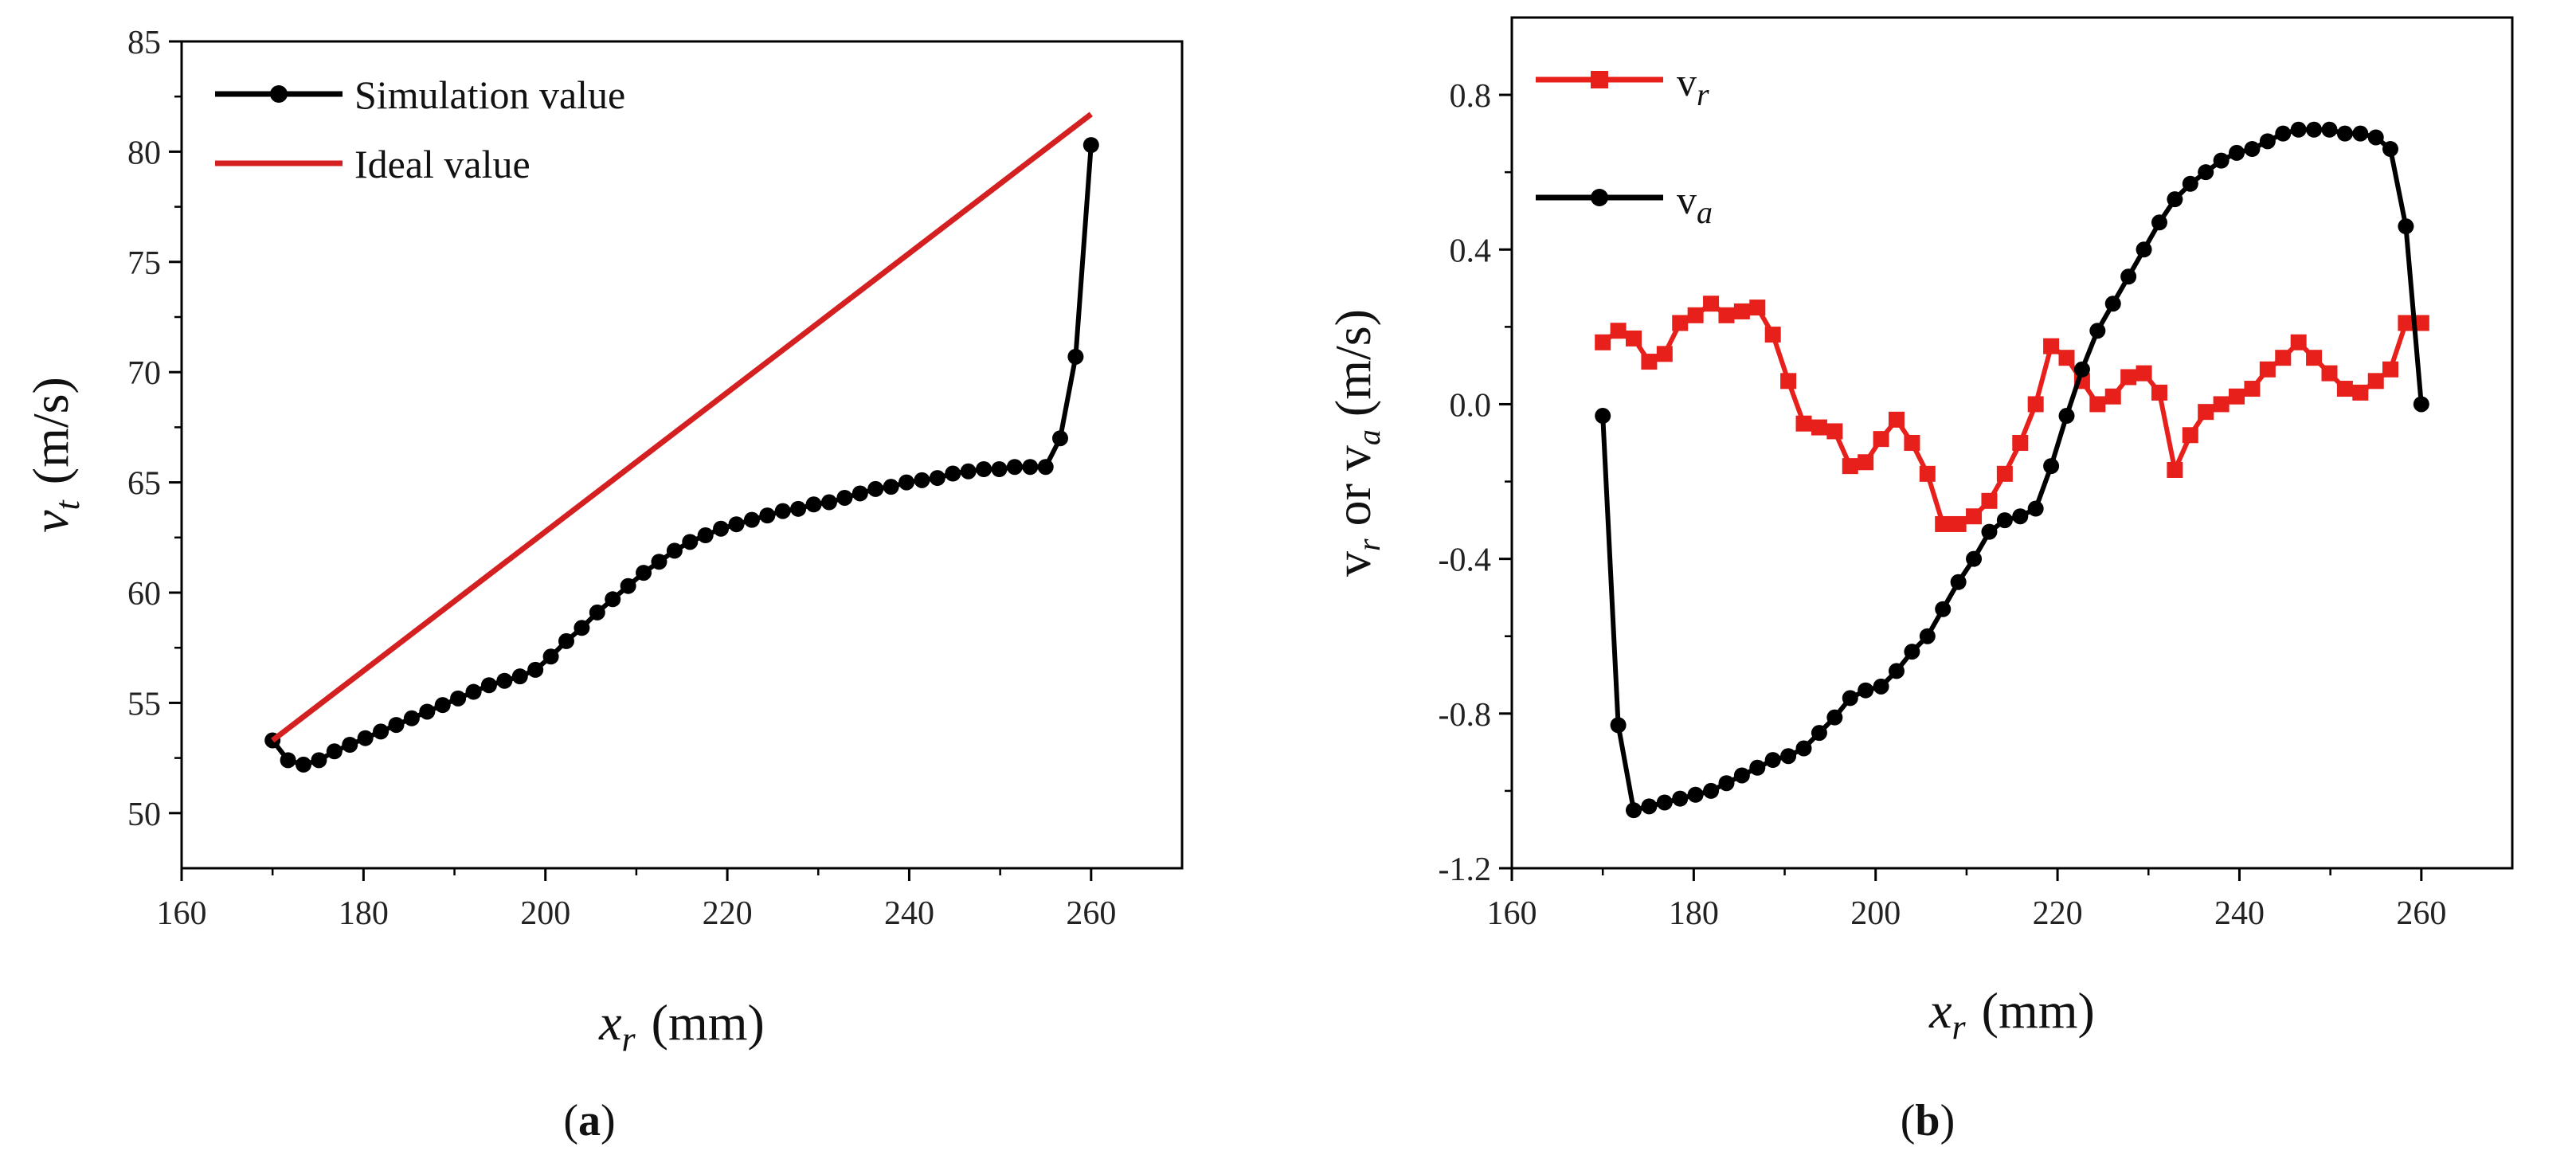 The image size is (2576, 1151). I want to click on panel-b-y-mid: or, so click(1353, 504).